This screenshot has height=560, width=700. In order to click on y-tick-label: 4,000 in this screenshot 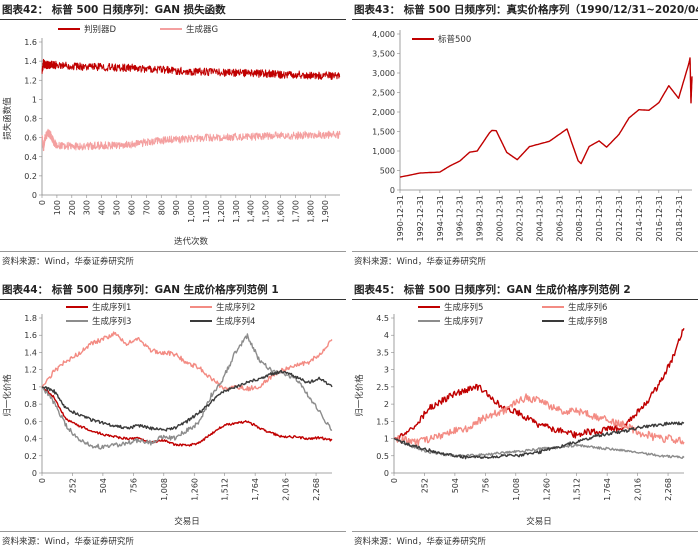, I will do `click(383, 34)`.